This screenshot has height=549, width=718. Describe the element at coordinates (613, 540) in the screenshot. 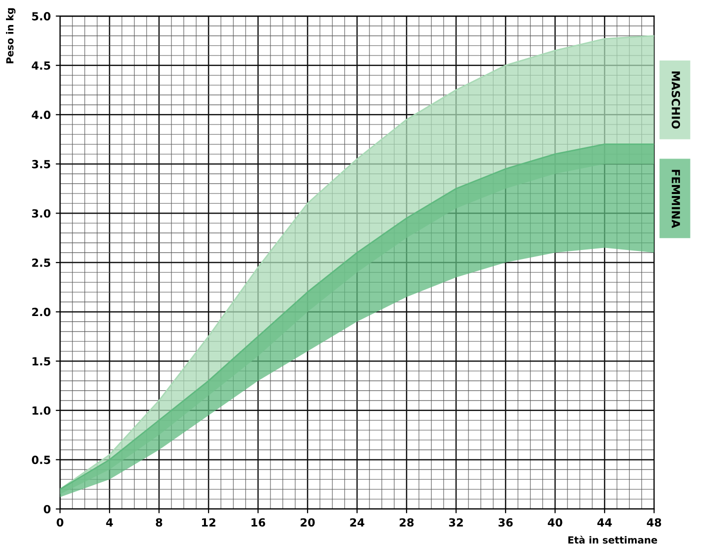

I see `x-axis-title: Età in settimane` at that location.